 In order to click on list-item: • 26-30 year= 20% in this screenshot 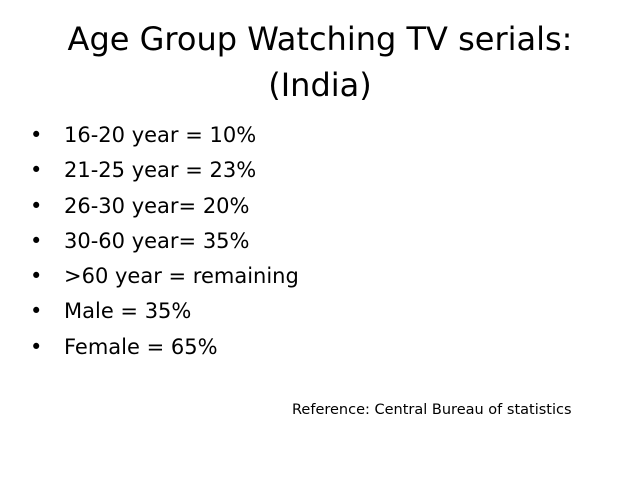, I will do `click(164, 206)`.